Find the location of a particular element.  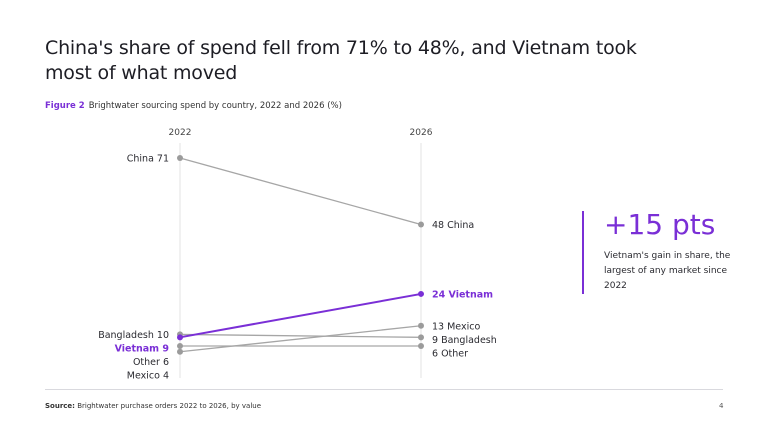

series-line-china is located at coordinates (300, 191).